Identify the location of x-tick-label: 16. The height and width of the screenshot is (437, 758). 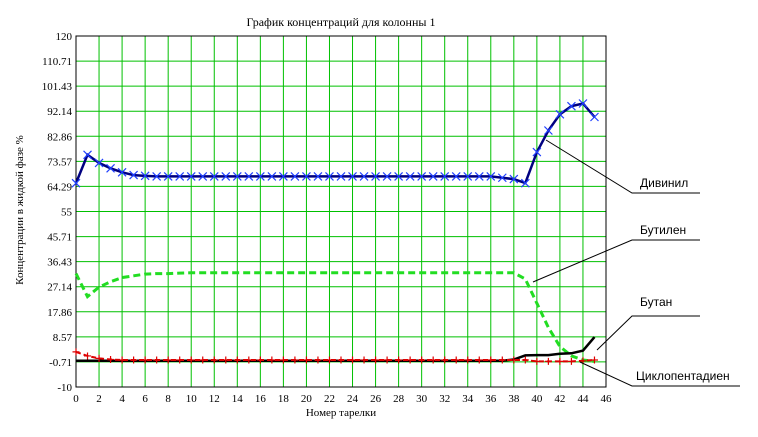
(261, 399).